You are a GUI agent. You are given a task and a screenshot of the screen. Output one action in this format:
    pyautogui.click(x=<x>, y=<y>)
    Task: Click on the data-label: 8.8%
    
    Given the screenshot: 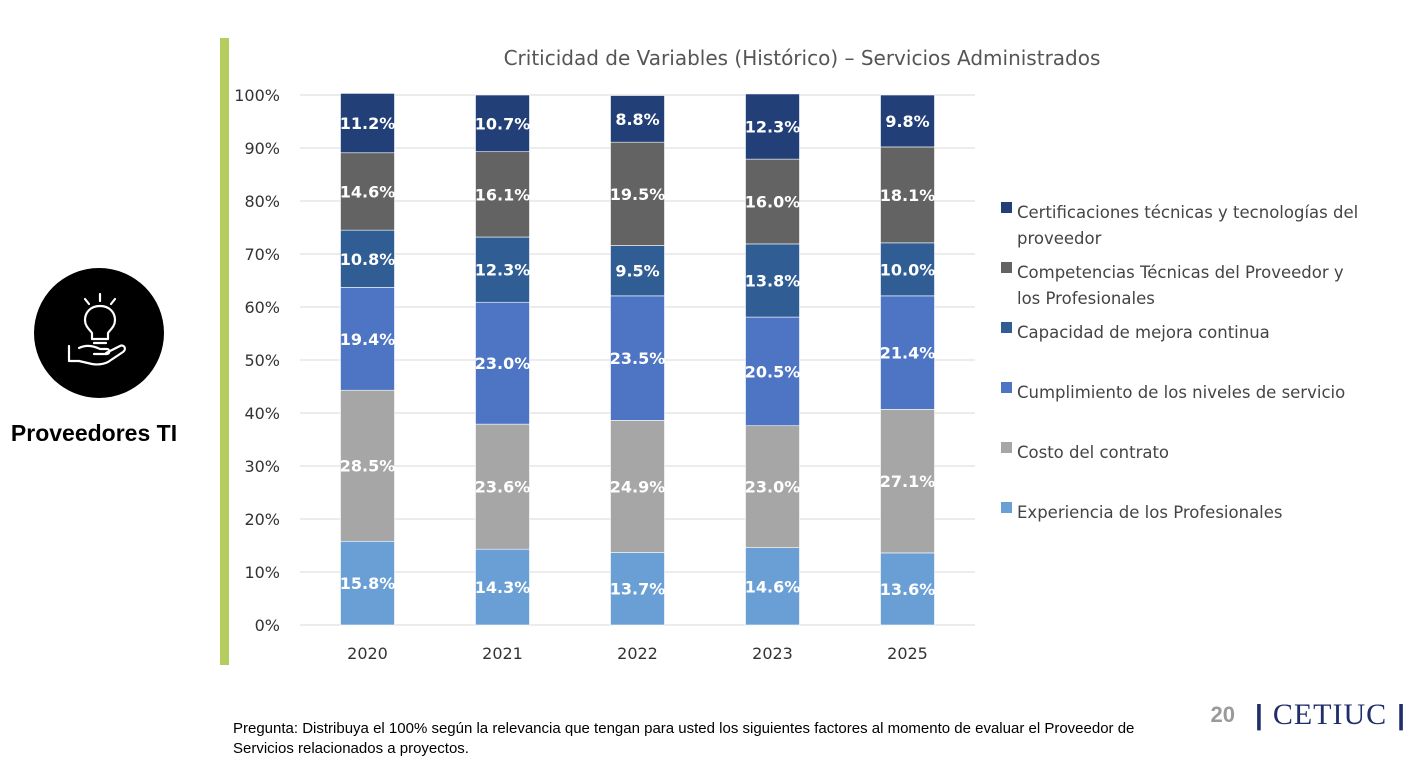 What is the action you would take?
    pyautogui.click(x=637, y=119)
    